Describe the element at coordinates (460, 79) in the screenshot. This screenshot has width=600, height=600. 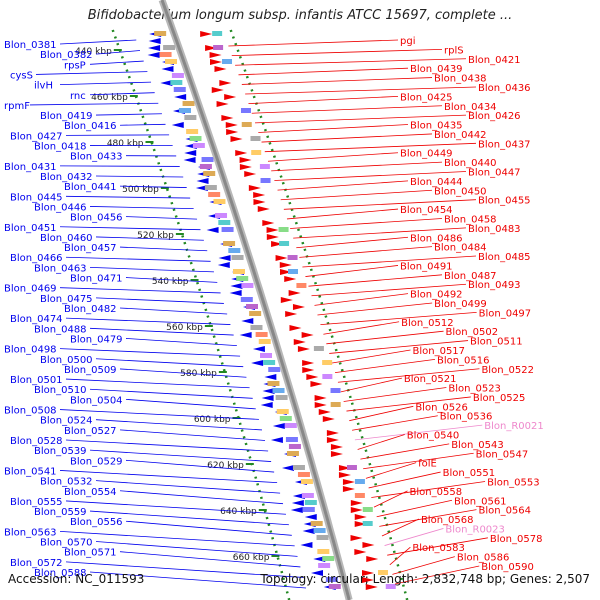
I see `right-gene-label: Blon_0438` at that location.